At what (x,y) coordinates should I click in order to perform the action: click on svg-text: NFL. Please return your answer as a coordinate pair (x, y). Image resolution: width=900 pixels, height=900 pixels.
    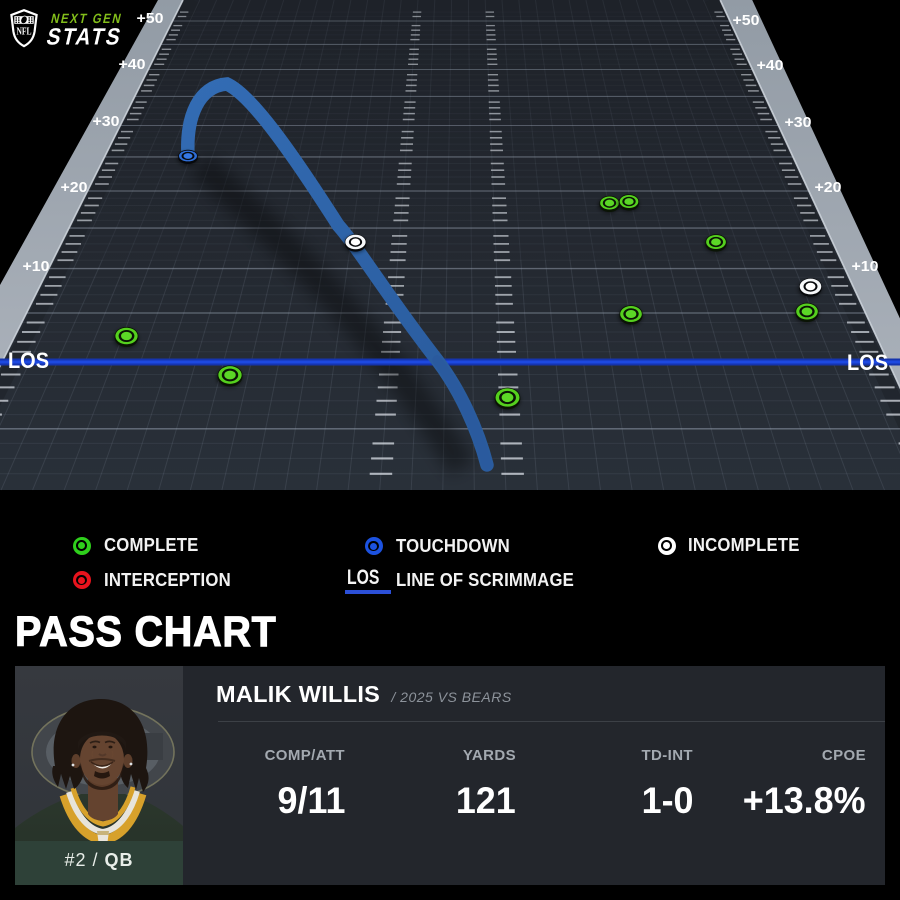
    Looking at the image, I should click on (24, 32).